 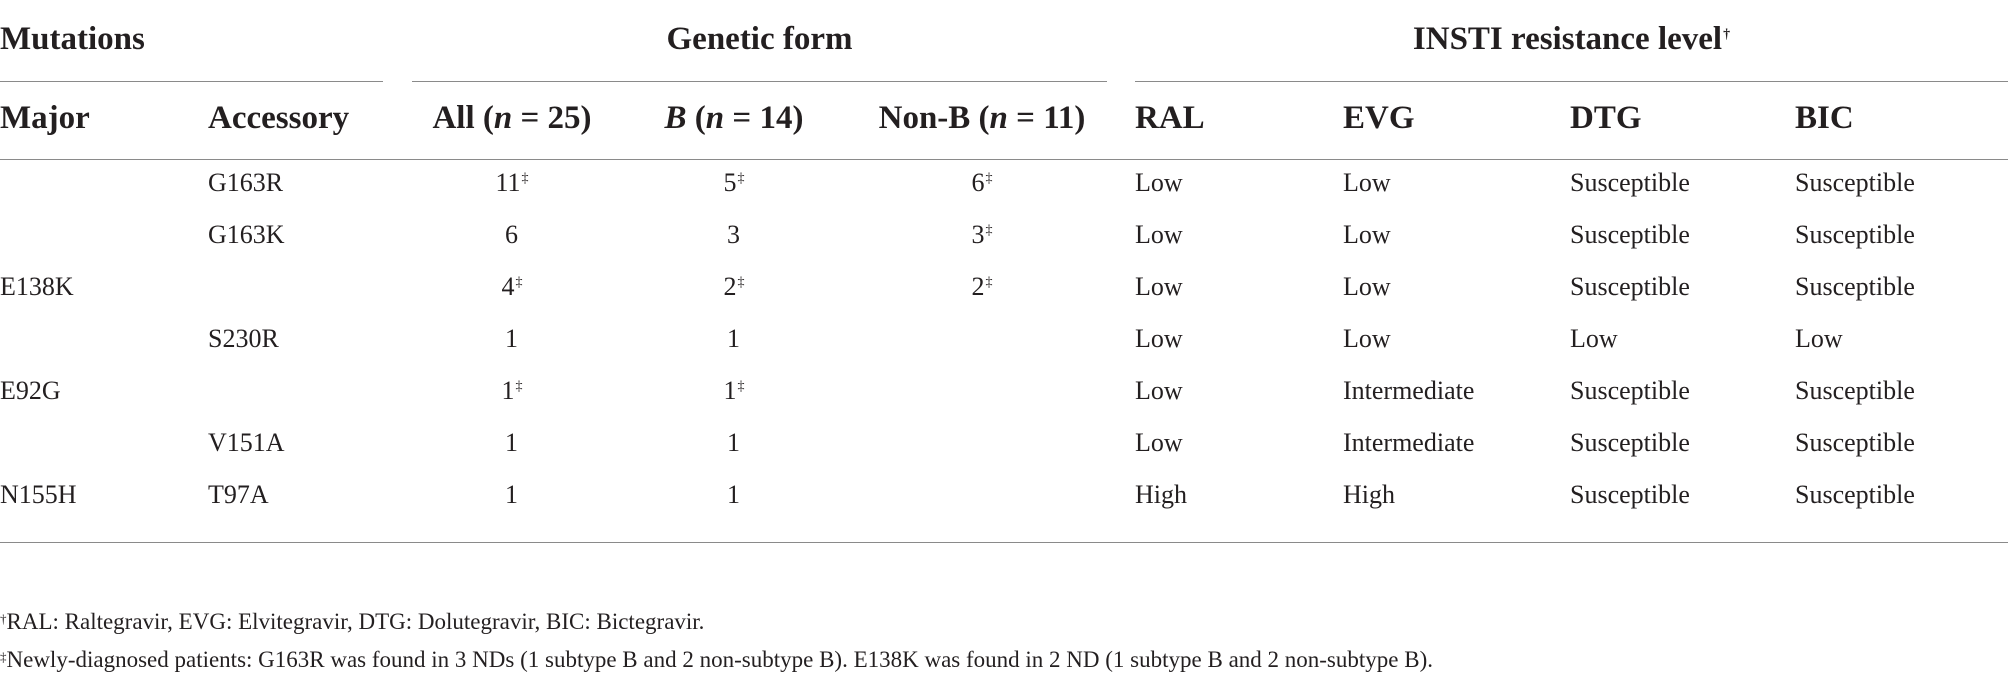 I want to click on header-nonb: Non-B (n = 11), so click(x=982, y=118).